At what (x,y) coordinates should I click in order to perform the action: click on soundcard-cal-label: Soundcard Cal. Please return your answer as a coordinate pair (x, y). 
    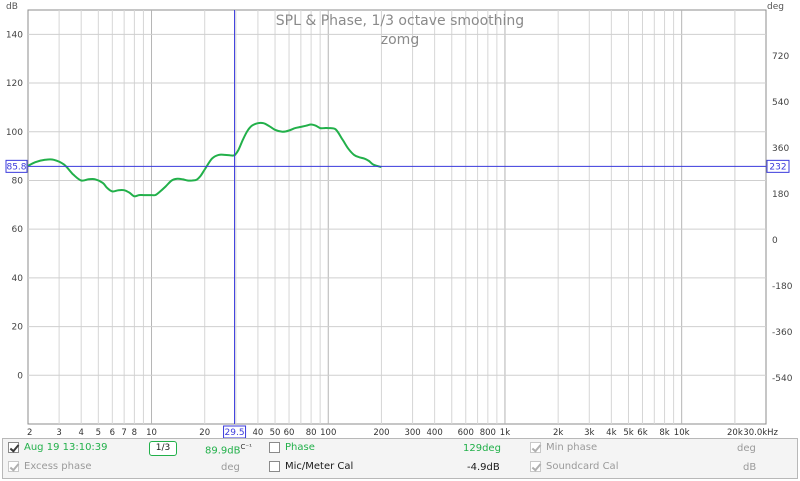
    Looking at the image, I should click on (582, 466).